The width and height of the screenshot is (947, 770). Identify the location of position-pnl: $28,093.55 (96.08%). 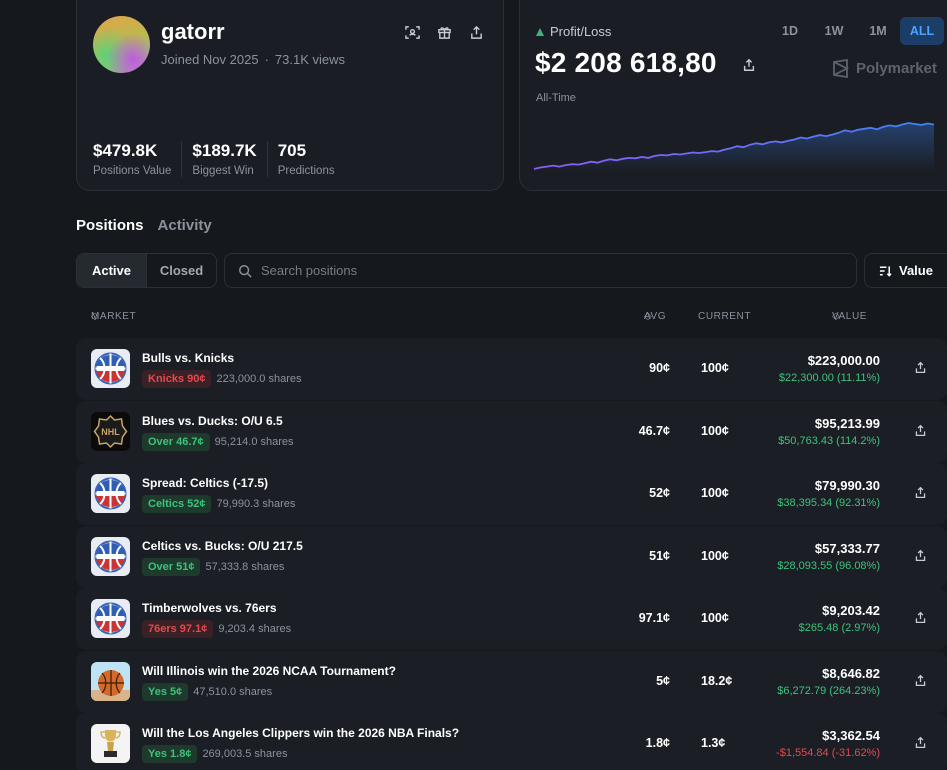
(828, 565).